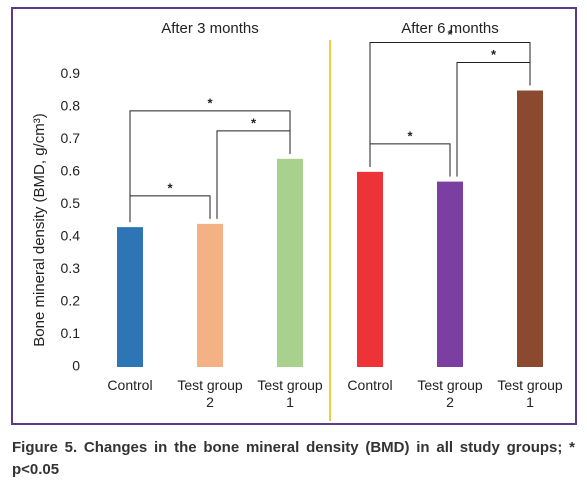  I want to click on y-tick-label: 0.1, so click(71, 333).